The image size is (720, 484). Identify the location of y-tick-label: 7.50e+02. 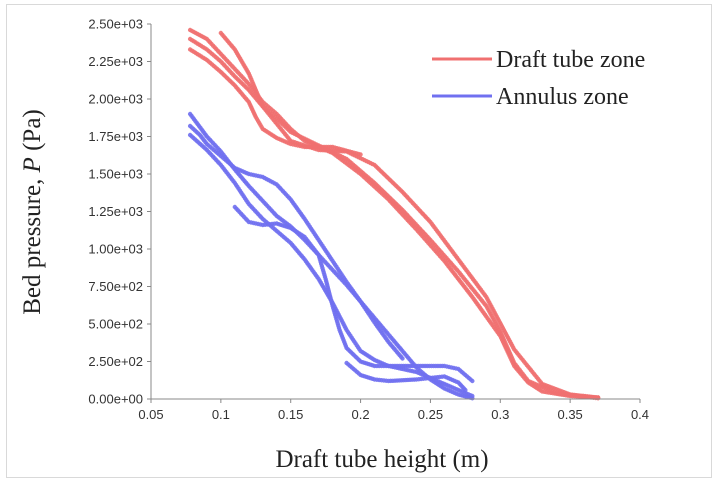
(115, 286).